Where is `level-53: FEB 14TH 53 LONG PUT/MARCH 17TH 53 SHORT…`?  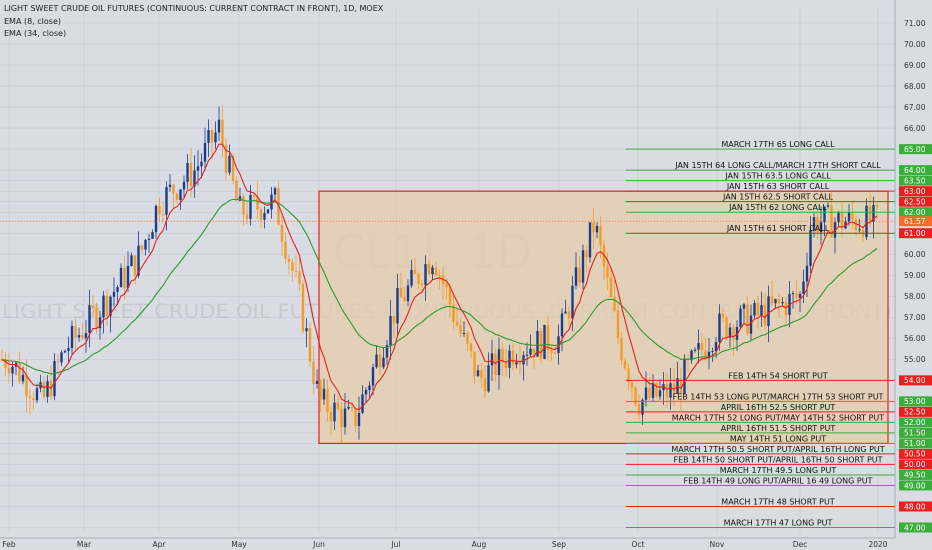
level-53: FEB 14TH 53 LONG PUT/MARCH 17TH 53 SHORT… is located at coordinates (760, 397).